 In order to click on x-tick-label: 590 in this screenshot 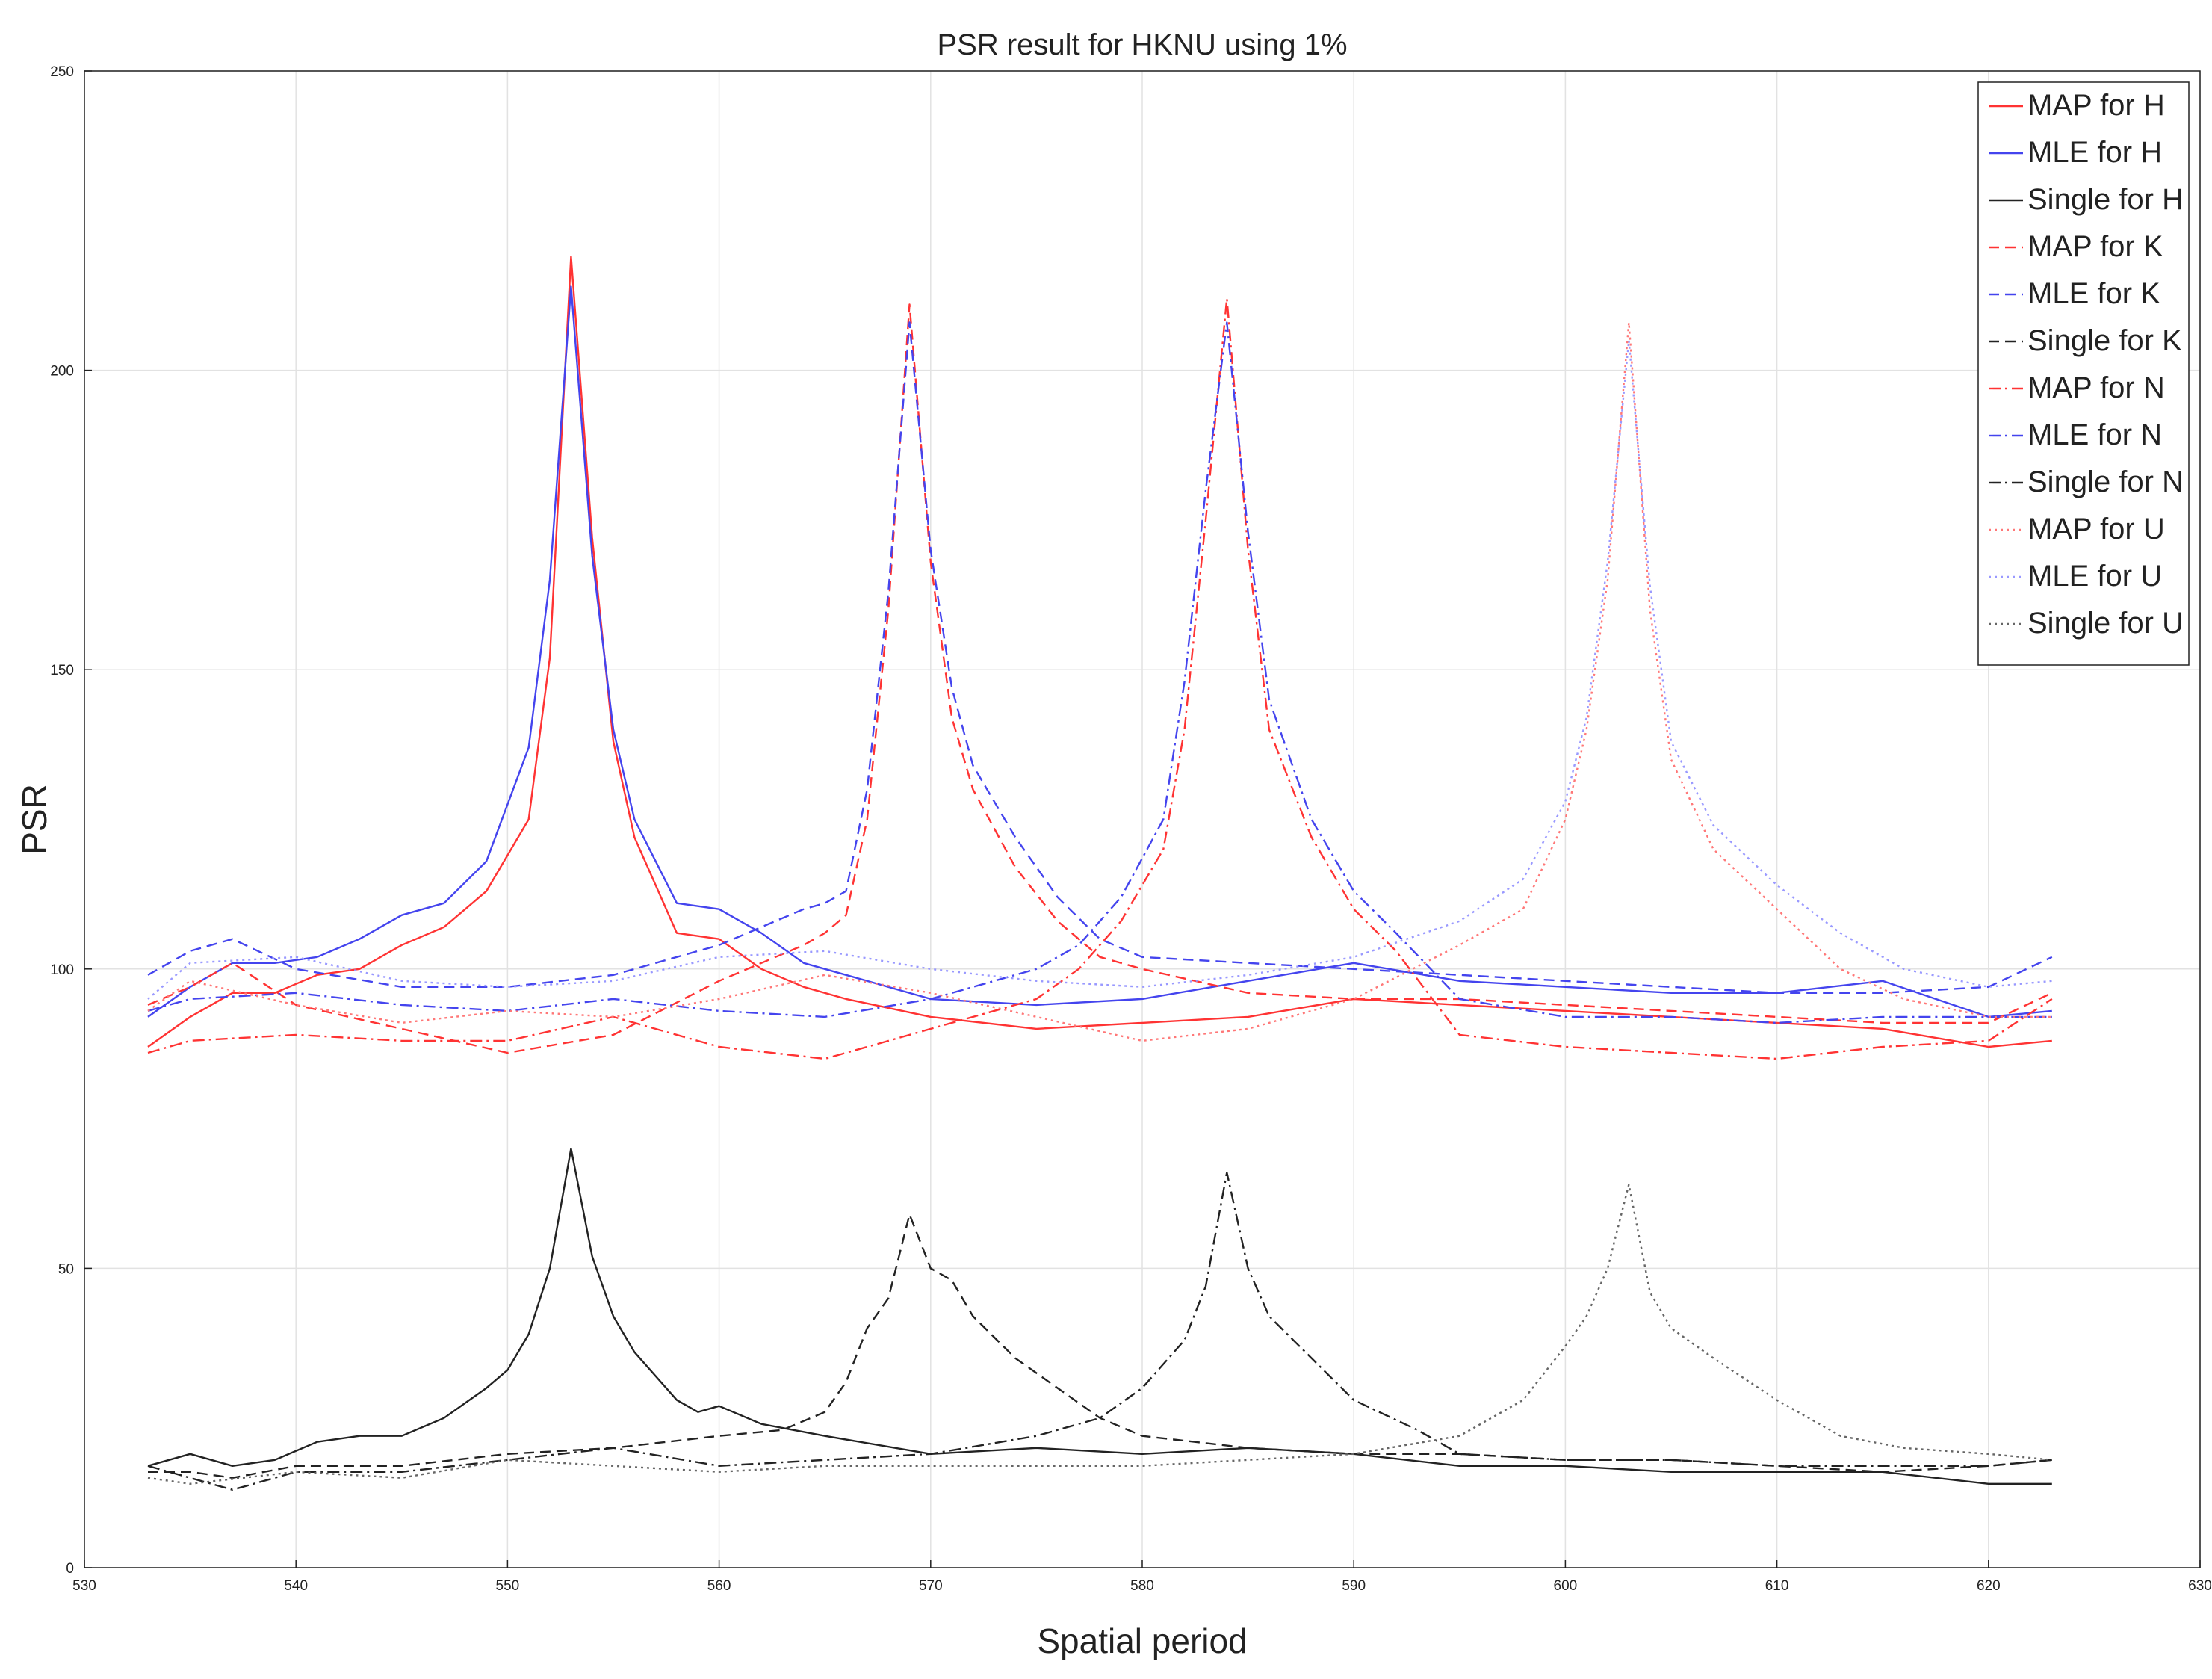, I will do `click(1354, 1586)`.